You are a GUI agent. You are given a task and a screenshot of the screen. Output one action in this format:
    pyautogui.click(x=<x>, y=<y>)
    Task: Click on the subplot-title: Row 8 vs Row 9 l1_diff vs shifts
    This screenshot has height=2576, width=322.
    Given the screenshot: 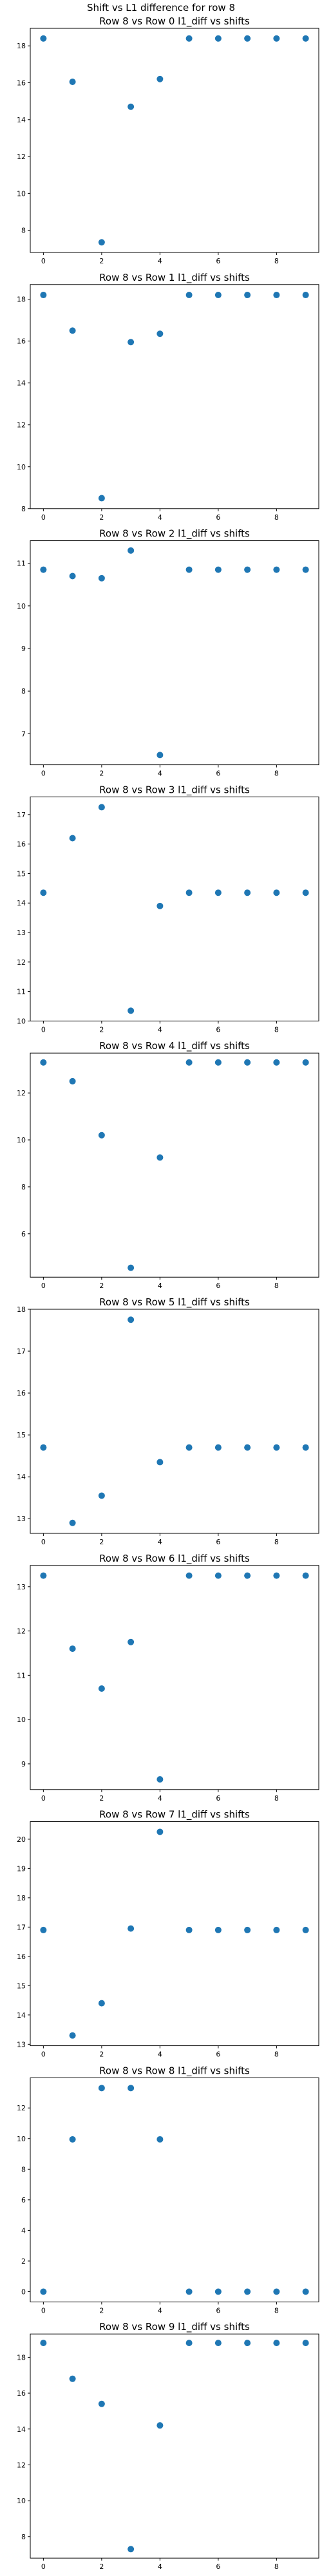 What is the action you would take?
    pyautogui.click(x=175, y=2327)
    